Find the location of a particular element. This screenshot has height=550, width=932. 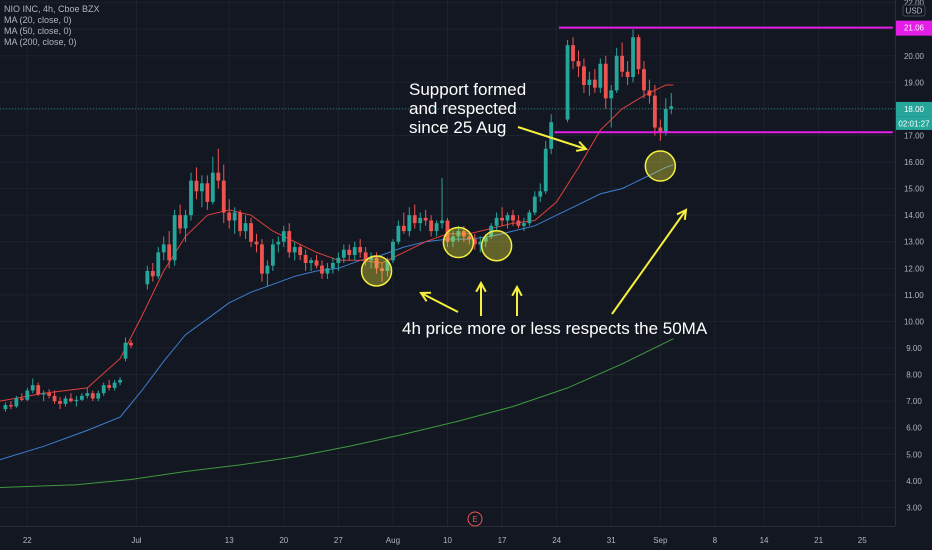

y-tick-label: 22.00 is located at coordinates (914, 4).